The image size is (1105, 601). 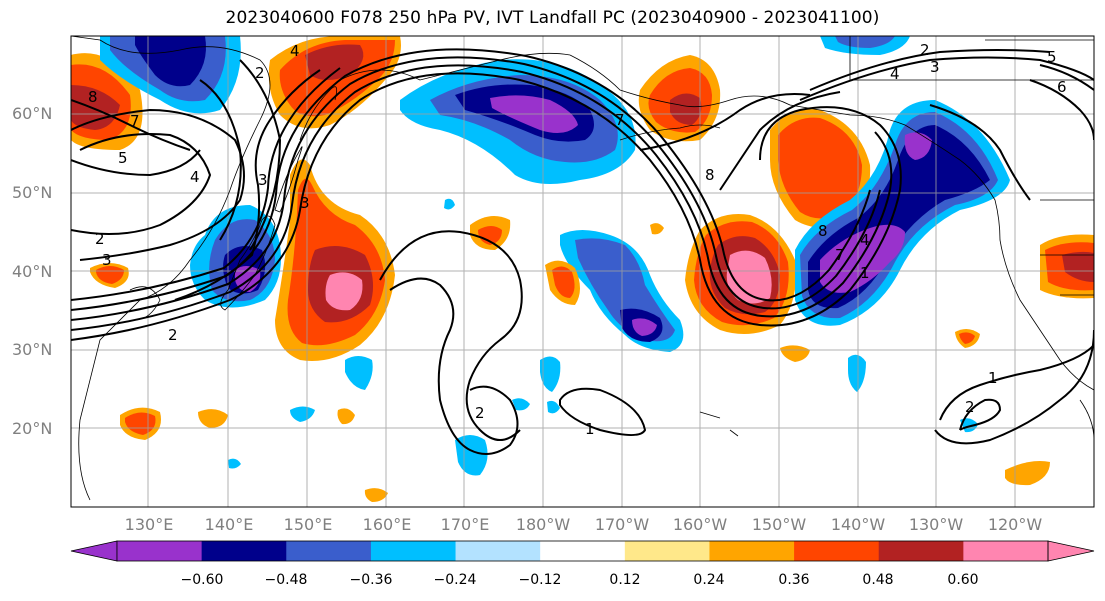 I want to click on lon-label: 180°W, so click(x=543, y=524).